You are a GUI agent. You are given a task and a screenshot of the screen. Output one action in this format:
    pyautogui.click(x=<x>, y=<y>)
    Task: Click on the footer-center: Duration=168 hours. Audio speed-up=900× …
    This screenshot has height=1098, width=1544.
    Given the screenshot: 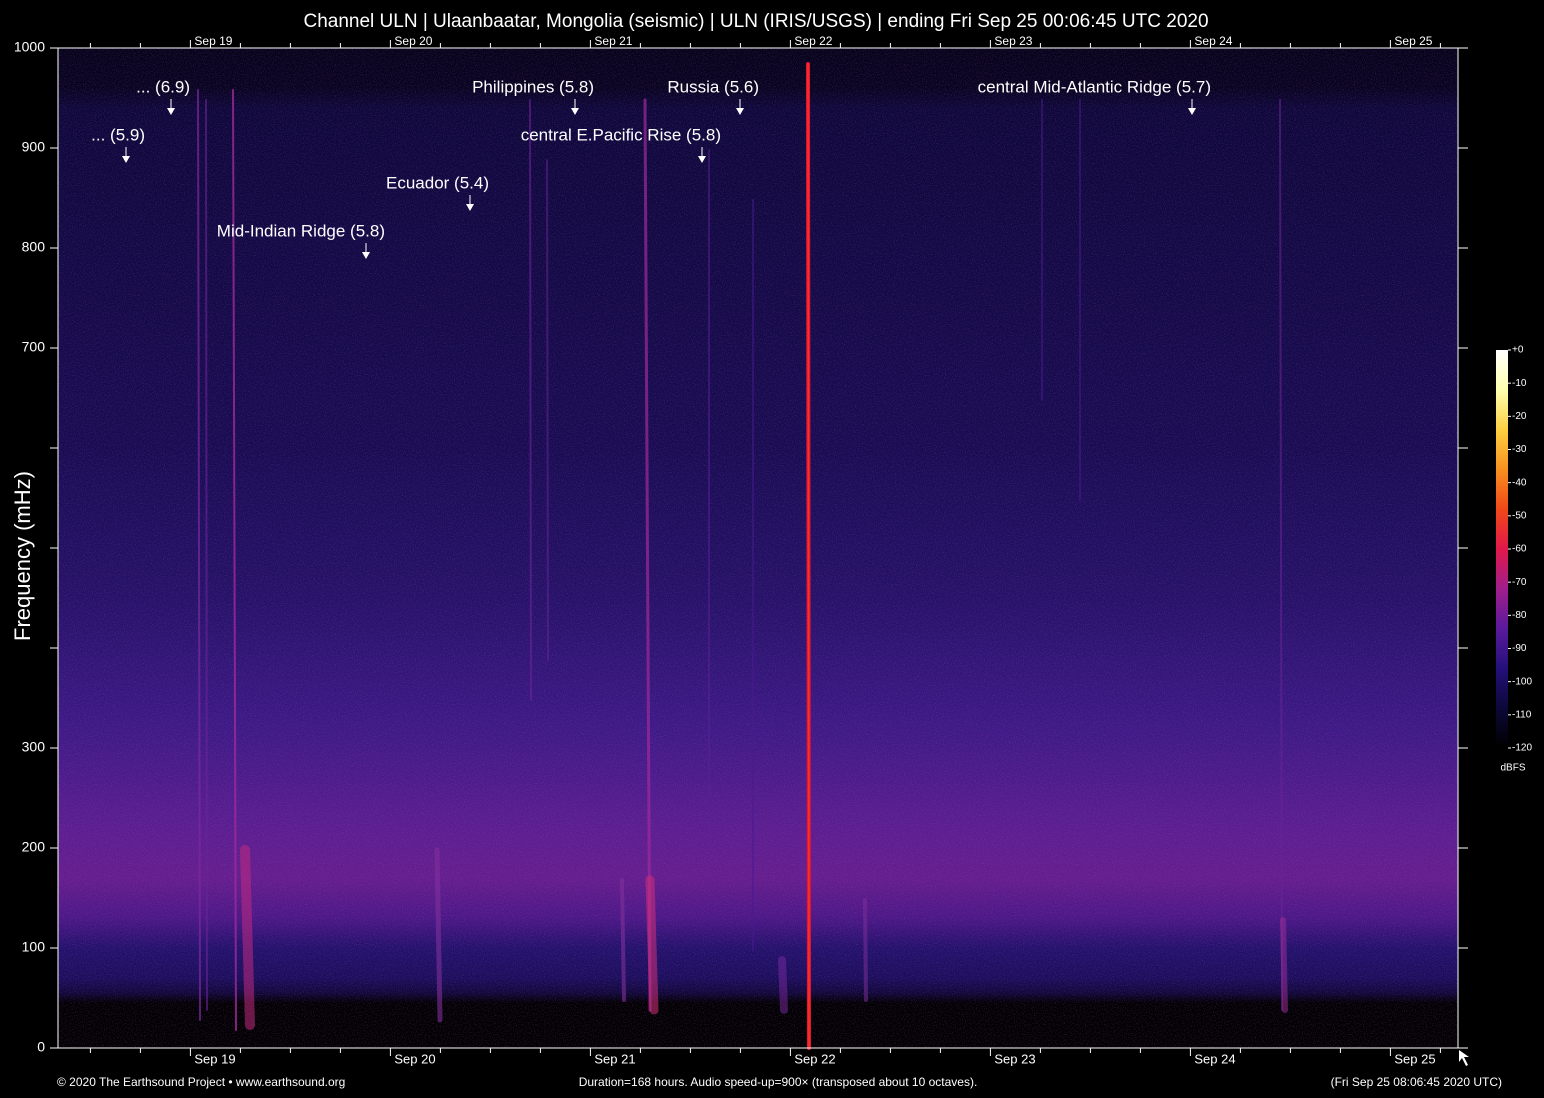 What is the action you would take?
    pyautogui.click(x=778, y=1082)
    